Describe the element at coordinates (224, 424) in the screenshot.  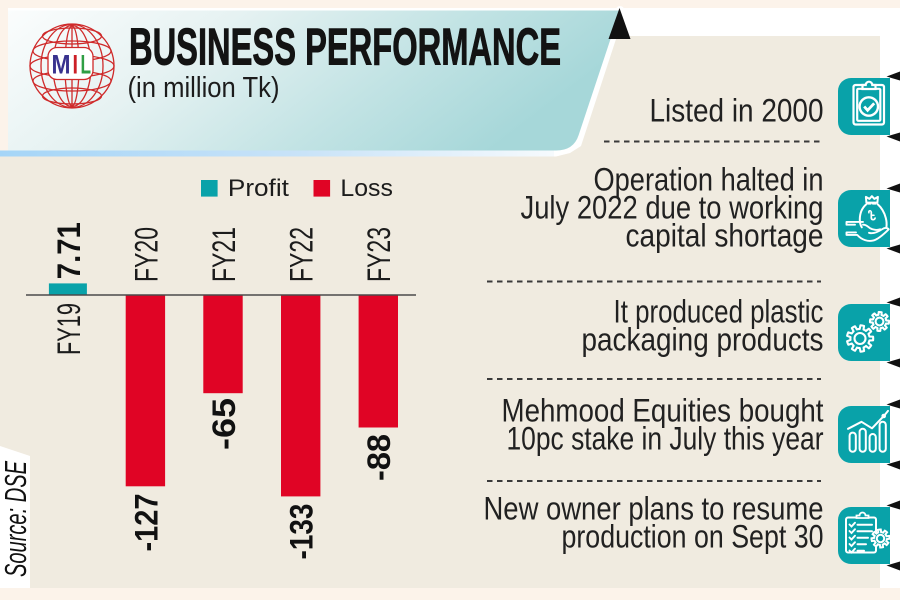
I see `svg-text: -65` at that location.